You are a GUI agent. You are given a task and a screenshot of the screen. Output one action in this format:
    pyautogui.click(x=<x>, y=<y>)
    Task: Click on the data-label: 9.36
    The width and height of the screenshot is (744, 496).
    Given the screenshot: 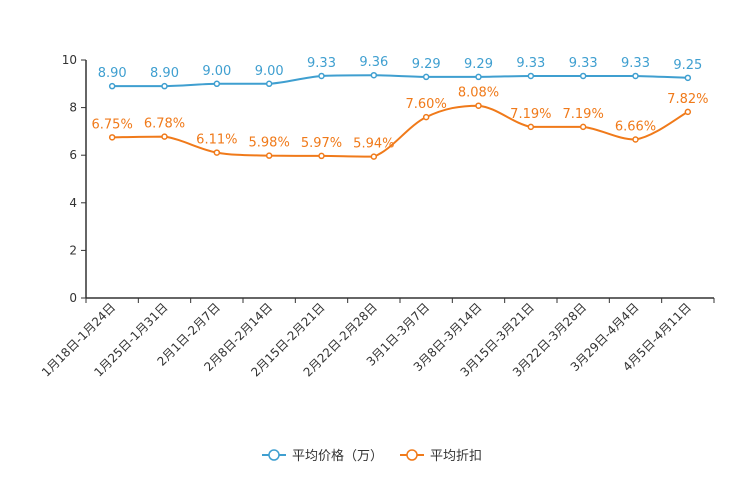 What is the action you would take?
    pyautogui.click(x=373, y=62)
    